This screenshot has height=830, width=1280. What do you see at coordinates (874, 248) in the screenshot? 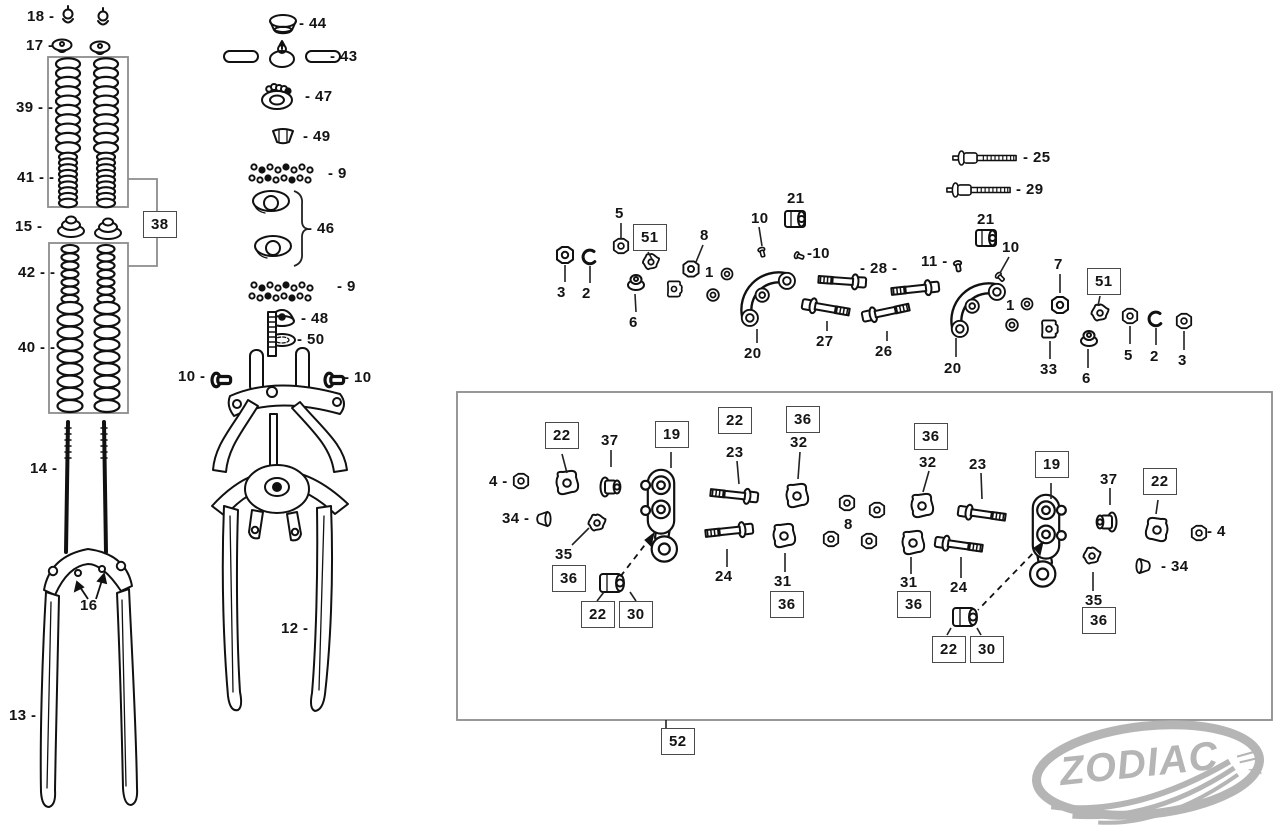
I see `top-right-parts` at bounding box center [874, 248].